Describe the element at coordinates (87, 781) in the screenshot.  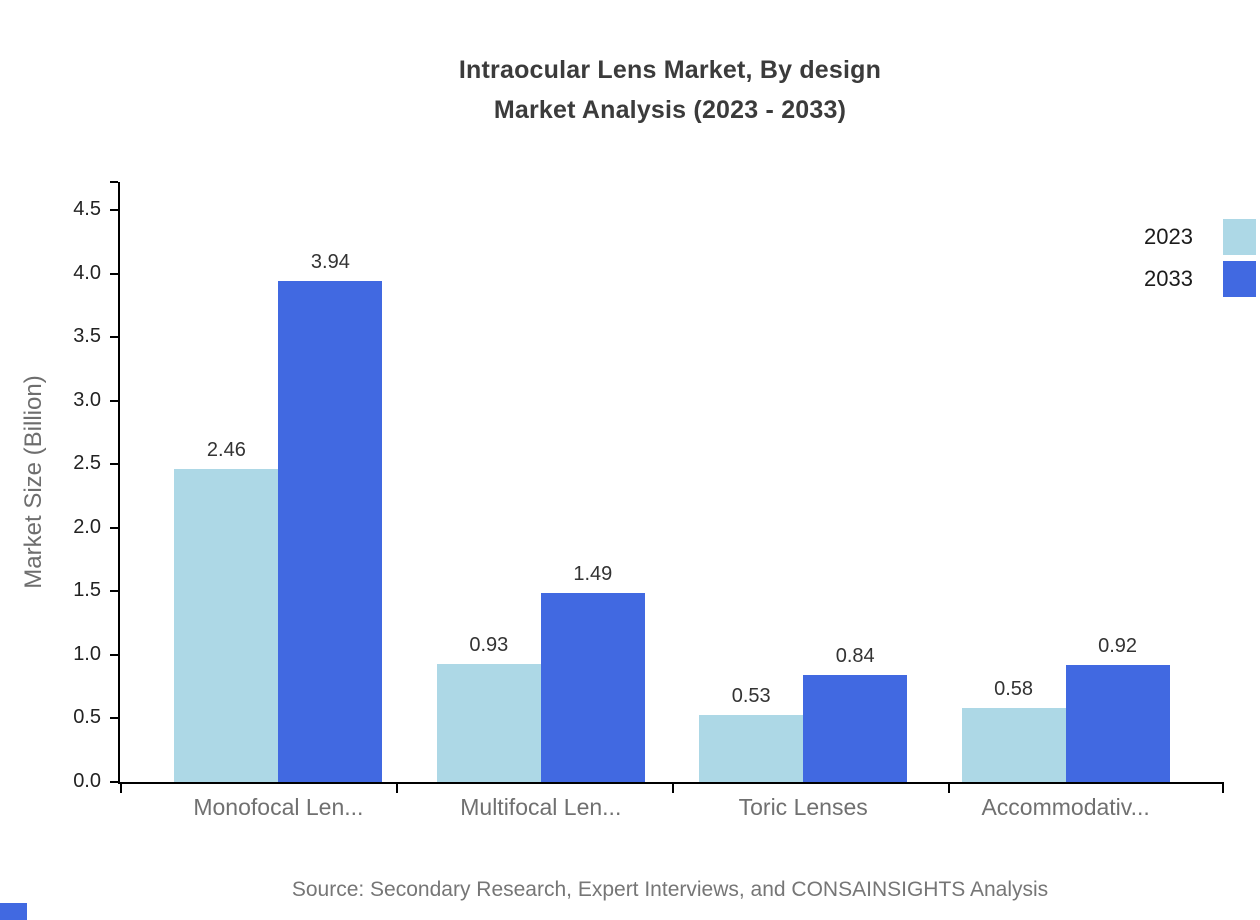
I see `y-axis-tick-label: 0.0` at that location.